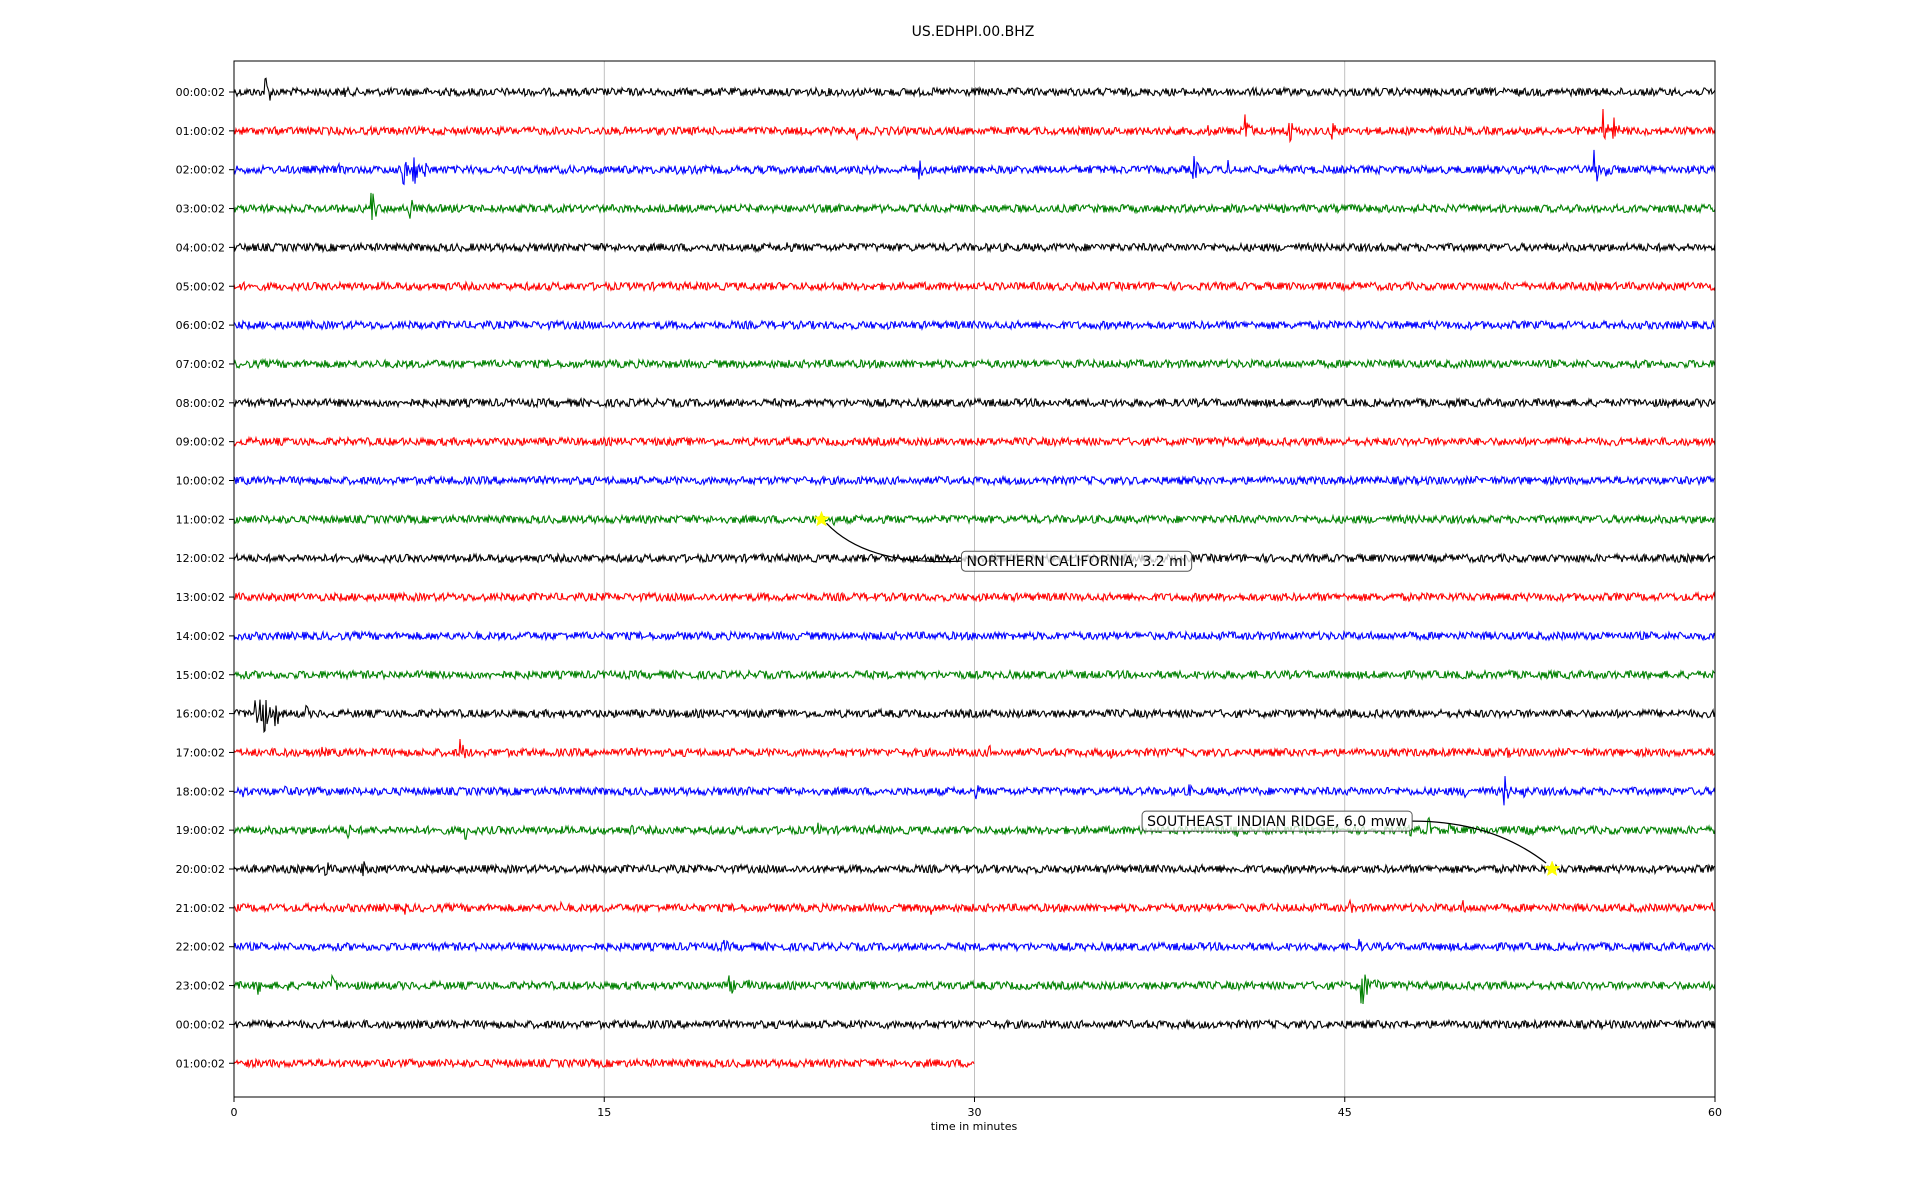 The width and height of the screenshot is (1920, 1200). Describe the element at coordinates (200, 830) in the screenshot. I see `row-time-label: 19:00:02` at that location.